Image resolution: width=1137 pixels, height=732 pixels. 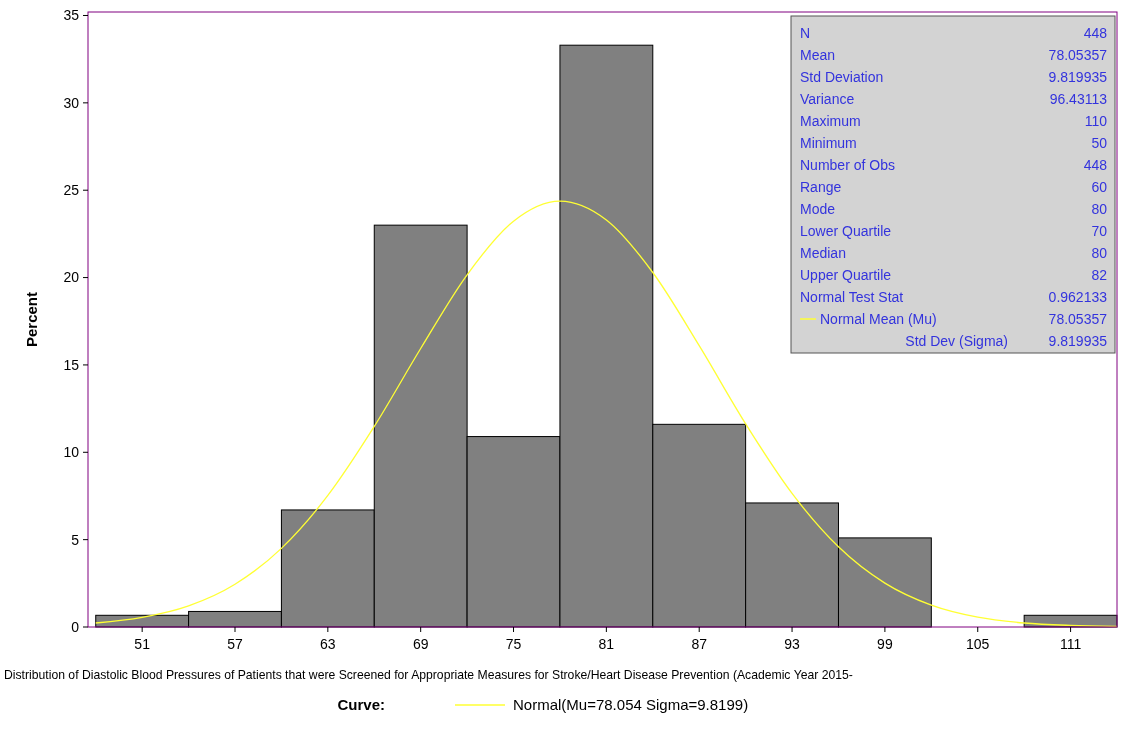 What do you see at coordinates (828, 143) in the screenshot?
I see `annotation: Minimum` at bounding box center [828, 143].